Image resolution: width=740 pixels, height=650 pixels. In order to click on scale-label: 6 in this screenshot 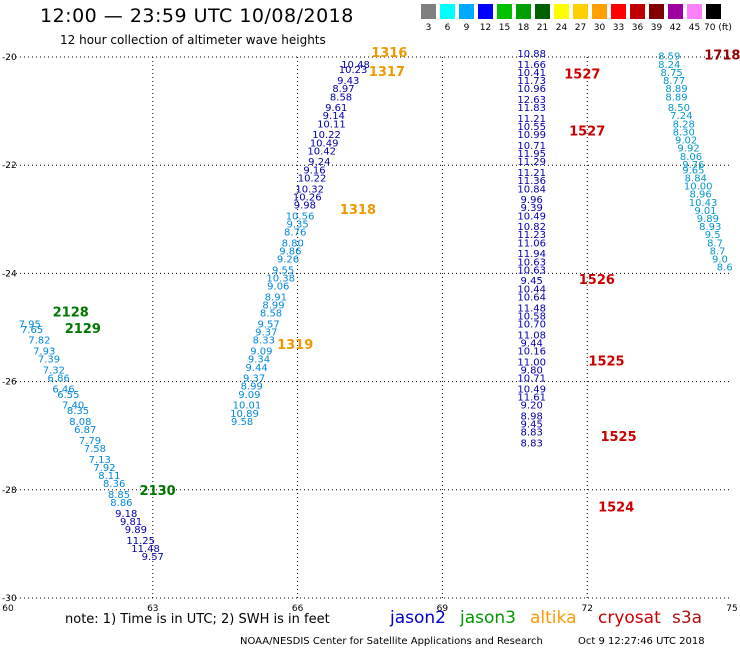, I will do `click(447, 28)`.